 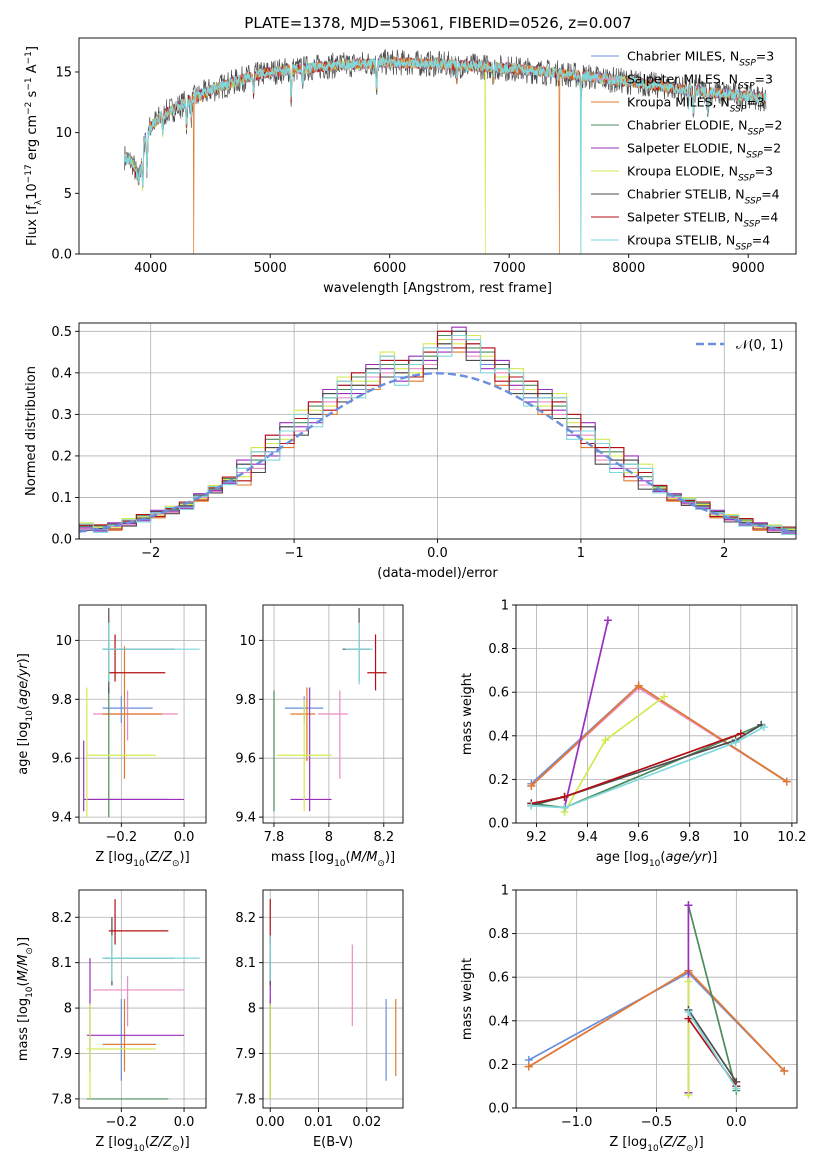 I want to click on y-tick-label: 8.2, so click(x=245, y=918).